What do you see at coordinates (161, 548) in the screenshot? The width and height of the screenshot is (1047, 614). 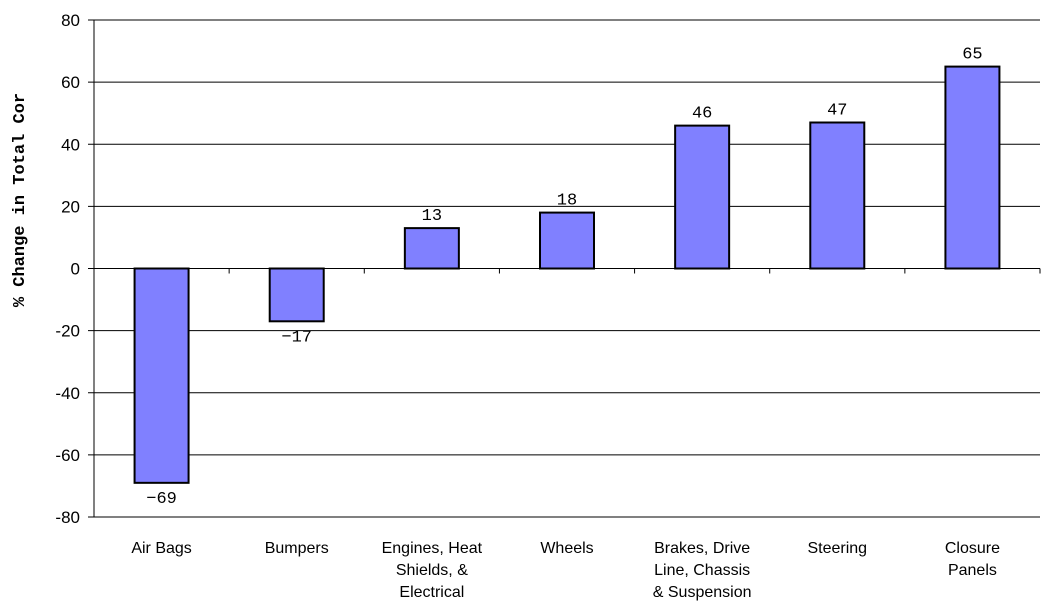 I see `x-category-label: Air Bags` at bounding box center [161, 548].